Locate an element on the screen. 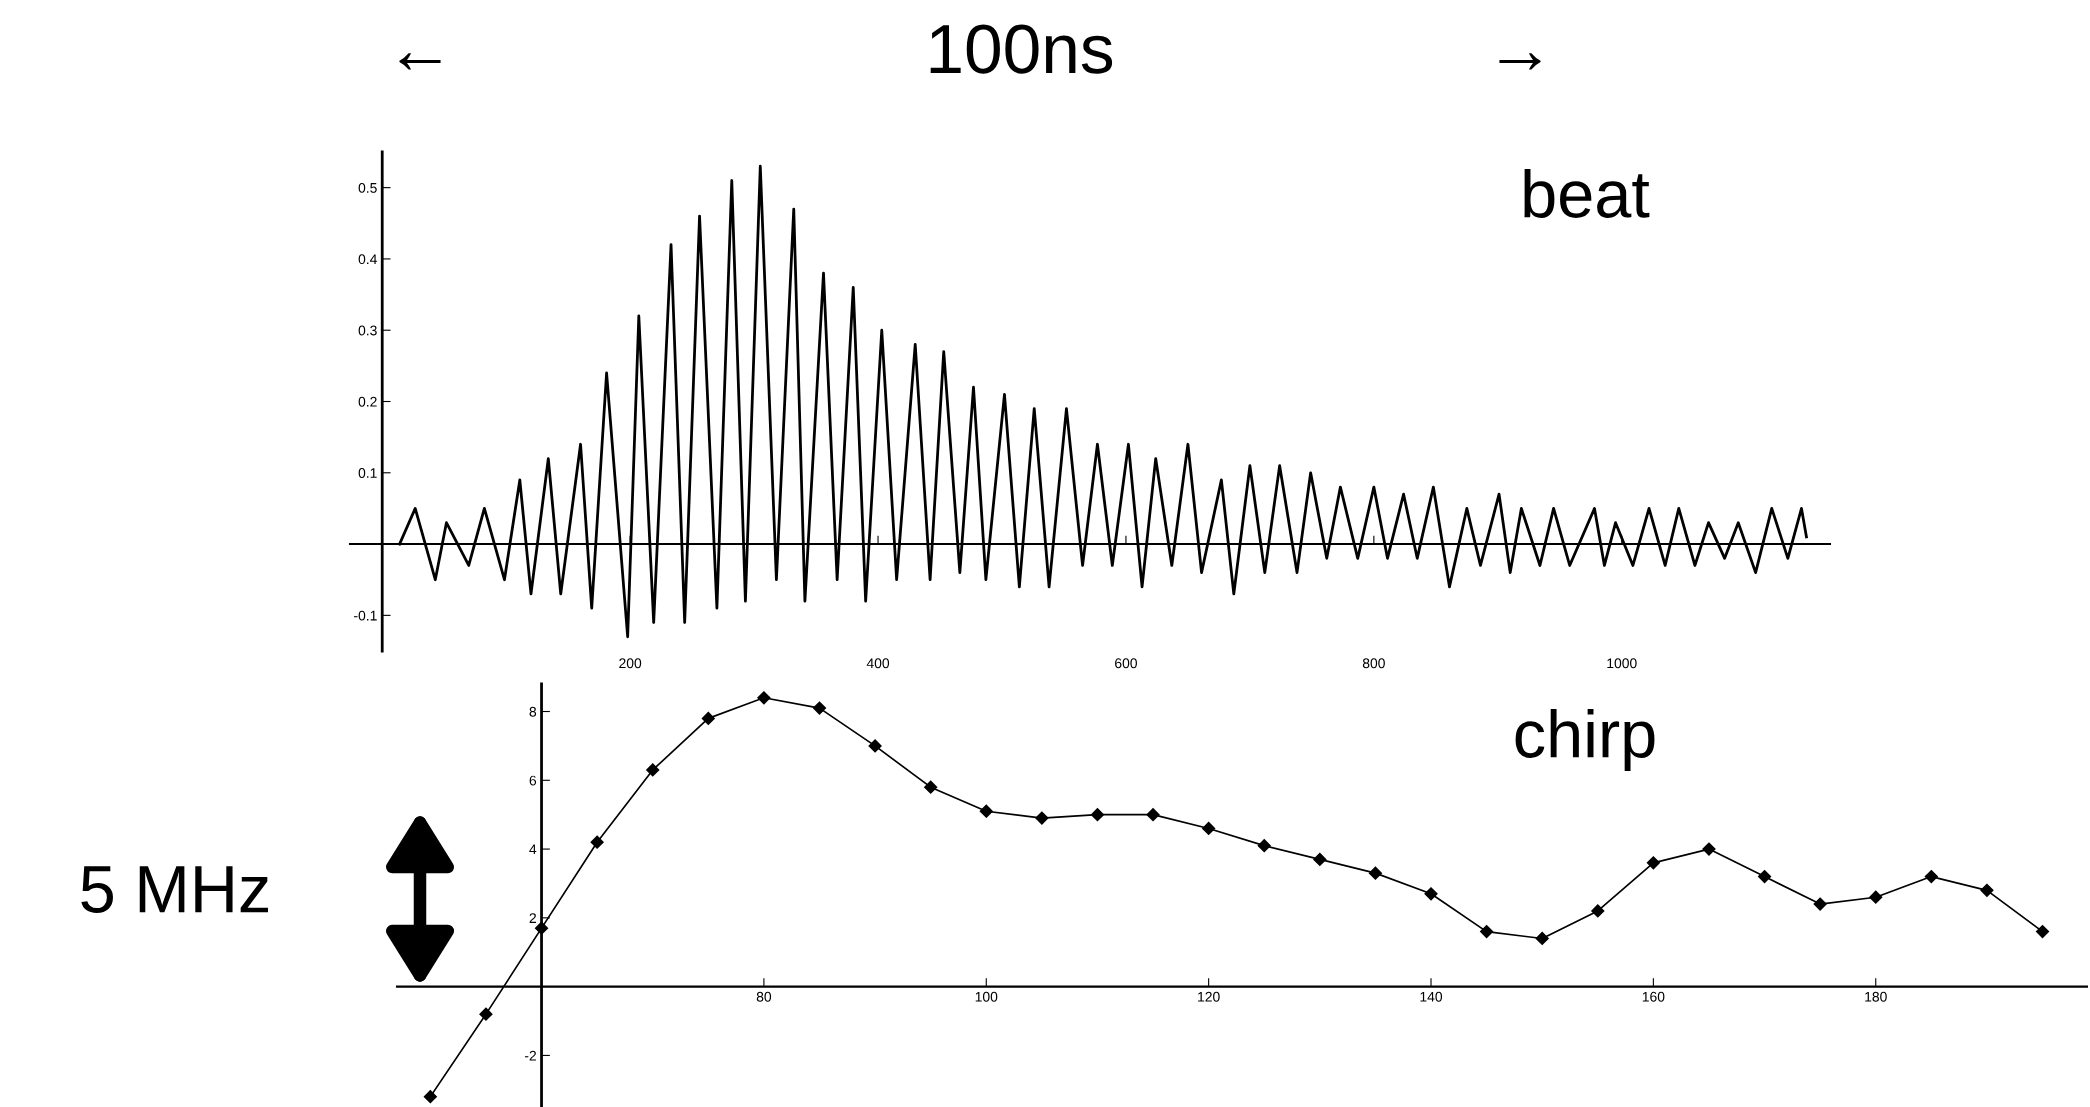  x-tick-label: 180 is located at coordinates (1876, 996).